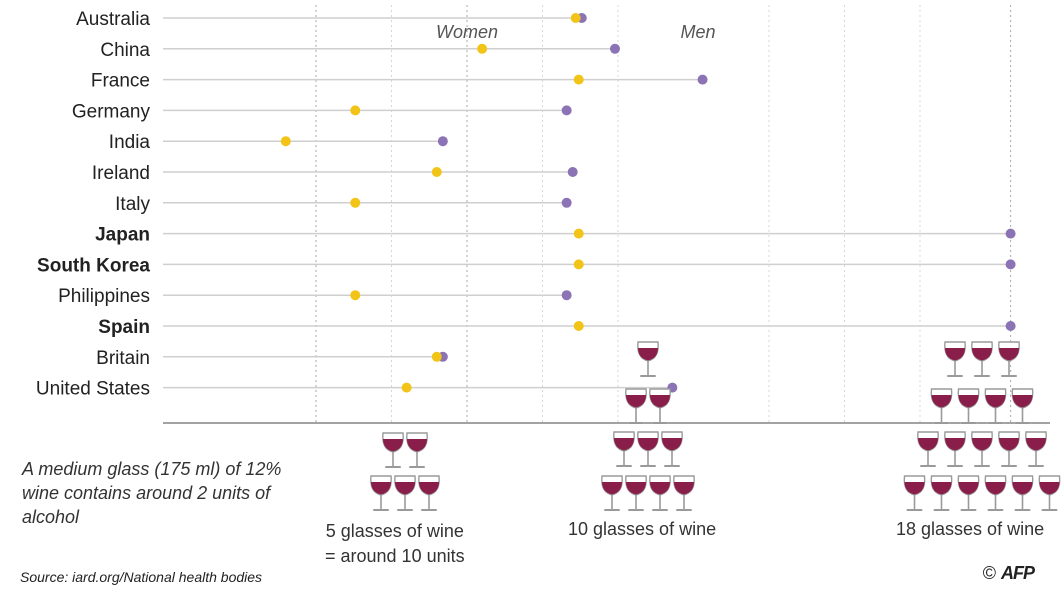 The height and width of the screenshot is (600, 1064). Describe the element at coordinates (122, 235) in the screenshot. I see `country-label: Japan` at that location.